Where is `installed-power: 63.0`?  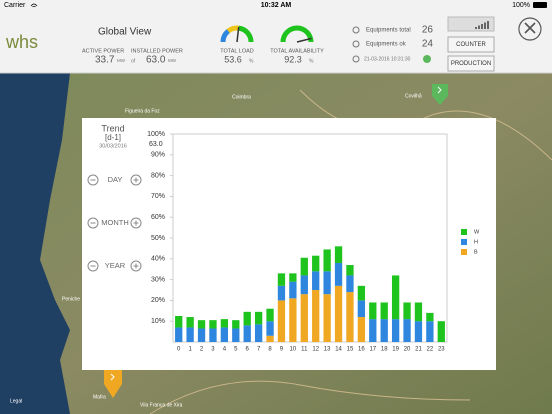 installed-power: 63.0 is located at coordinates (156, 60).